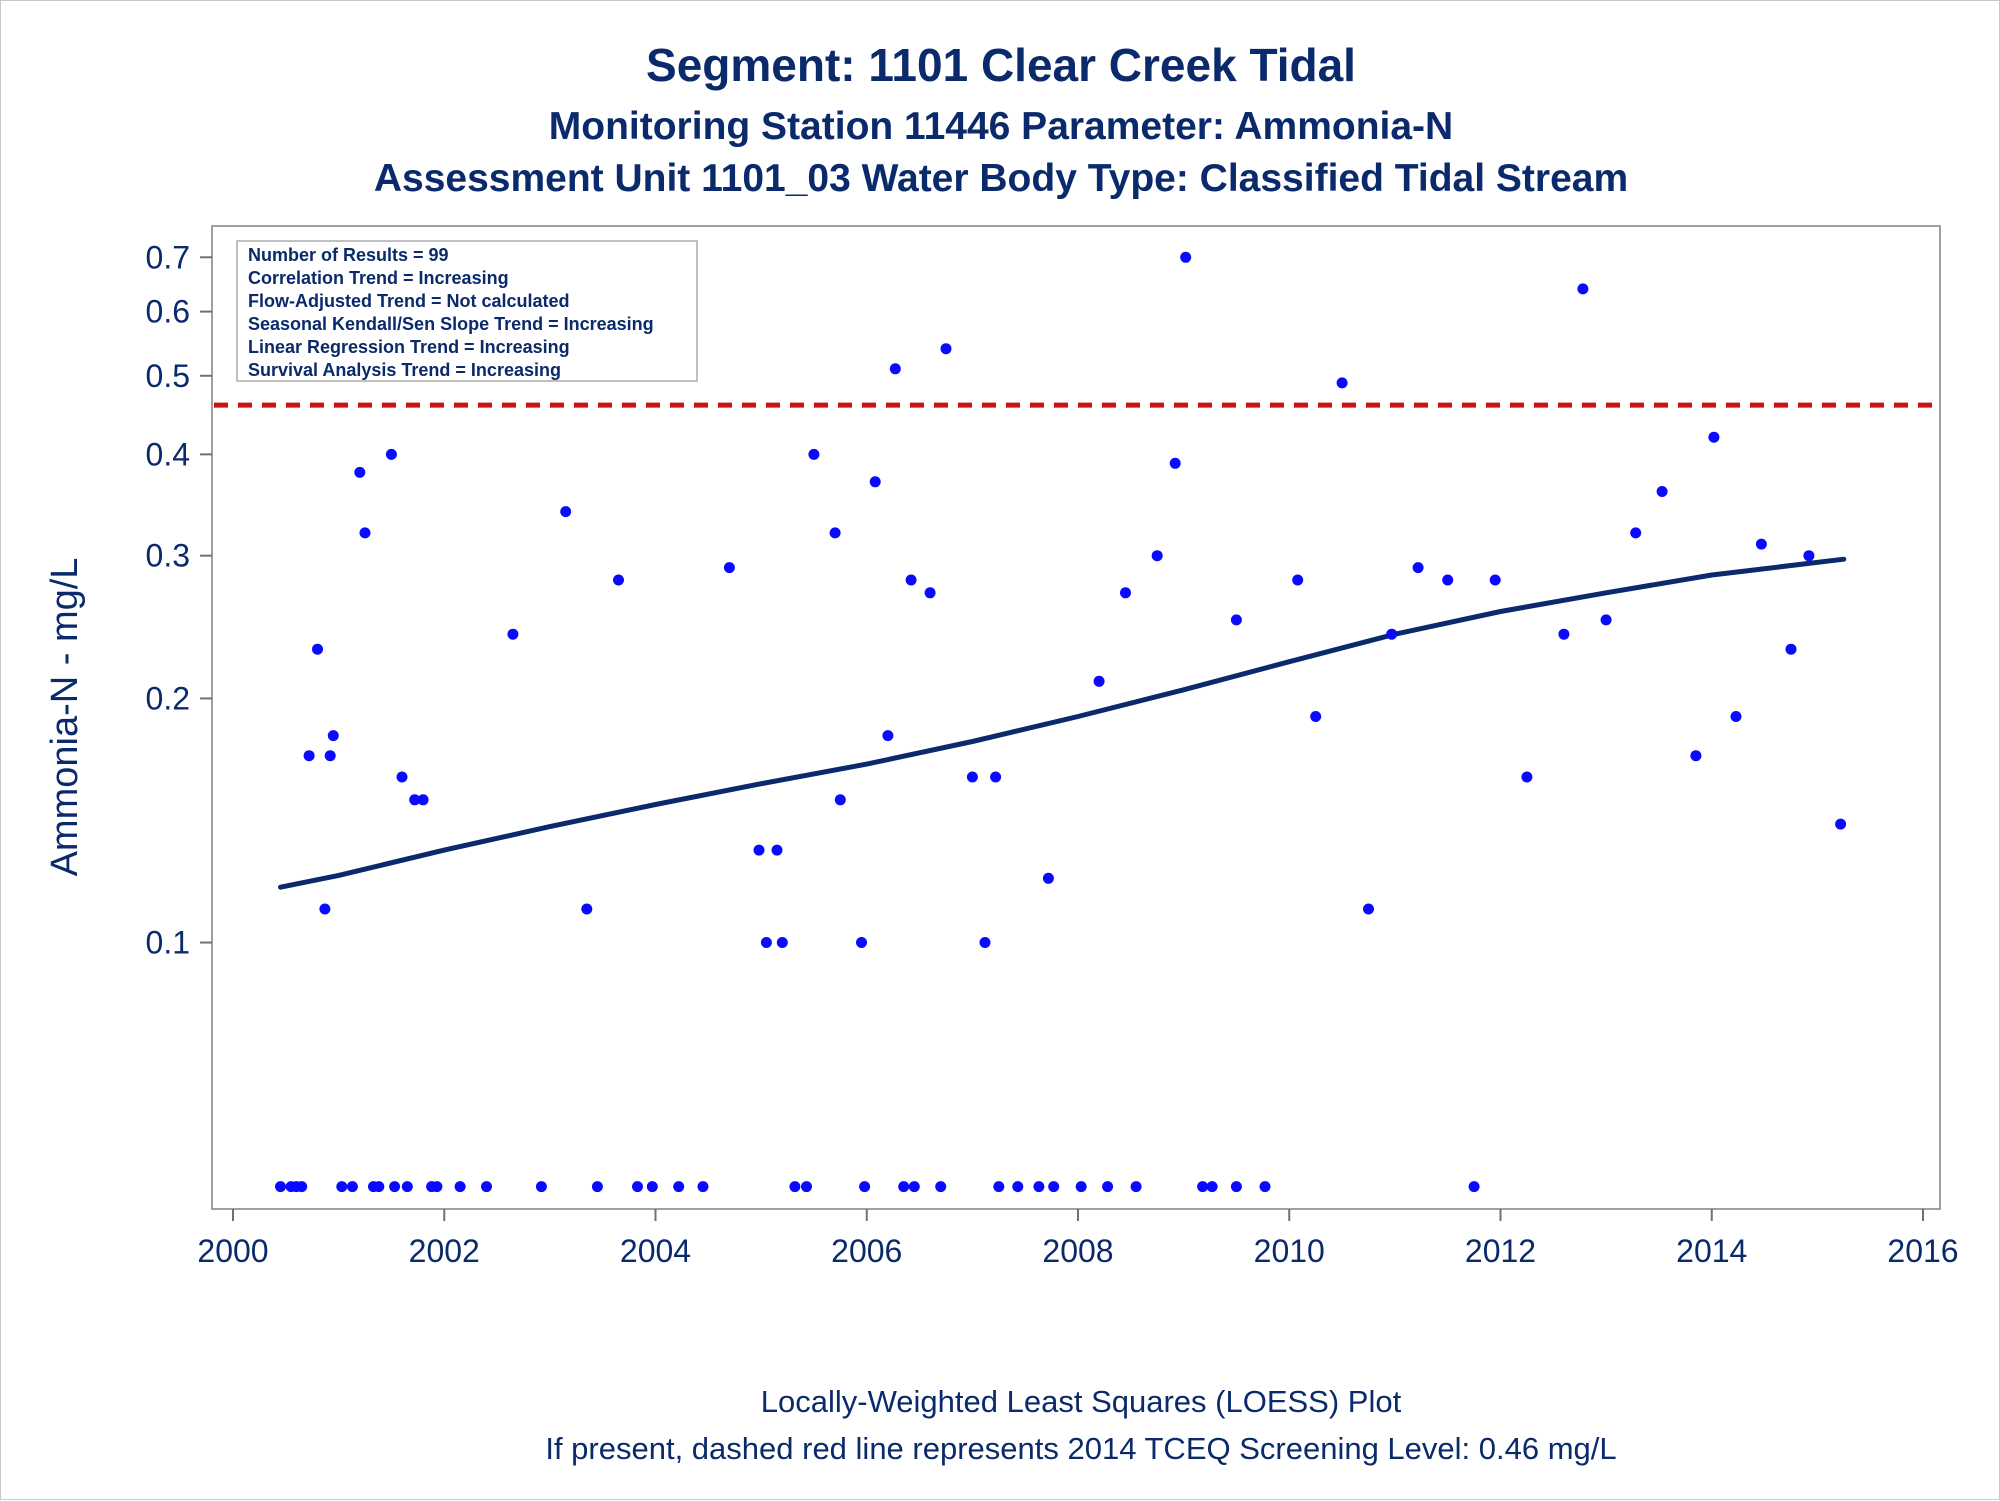 The image size is (2000, 1501). I want to click on x-axis: 2000 2002 2004 2006 2008 2010 2012 2014 2016, so click(1078, 1239).